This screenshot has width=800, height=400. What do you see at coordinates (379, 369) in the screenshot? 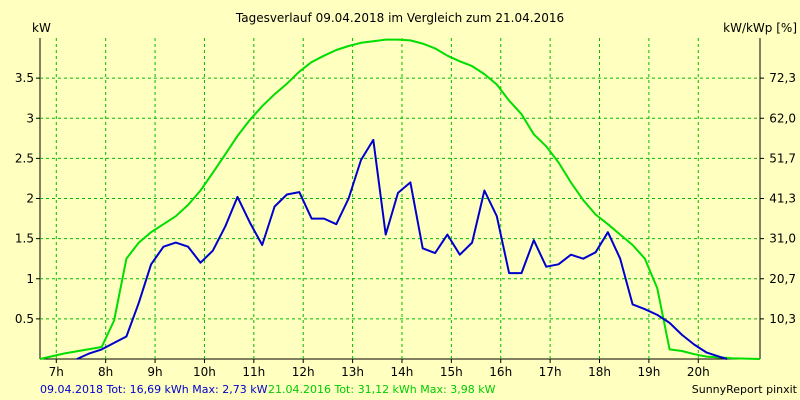
I see `x-axis-ticks: 7h 8h 9h 10h 11h 12h 13h 14h 15h 16h 17h 18h 19h 20h` at bounding box center [379, 369].